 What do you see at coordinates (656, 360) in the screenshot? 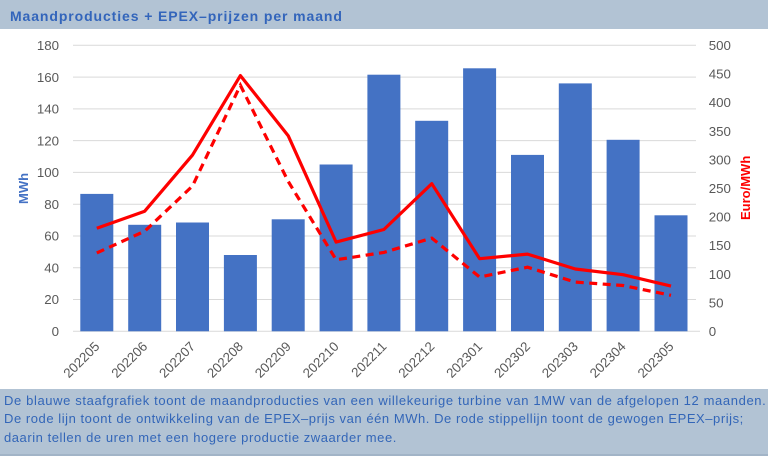
I see `svg-text: 202305` at bounding box center [656, 360].